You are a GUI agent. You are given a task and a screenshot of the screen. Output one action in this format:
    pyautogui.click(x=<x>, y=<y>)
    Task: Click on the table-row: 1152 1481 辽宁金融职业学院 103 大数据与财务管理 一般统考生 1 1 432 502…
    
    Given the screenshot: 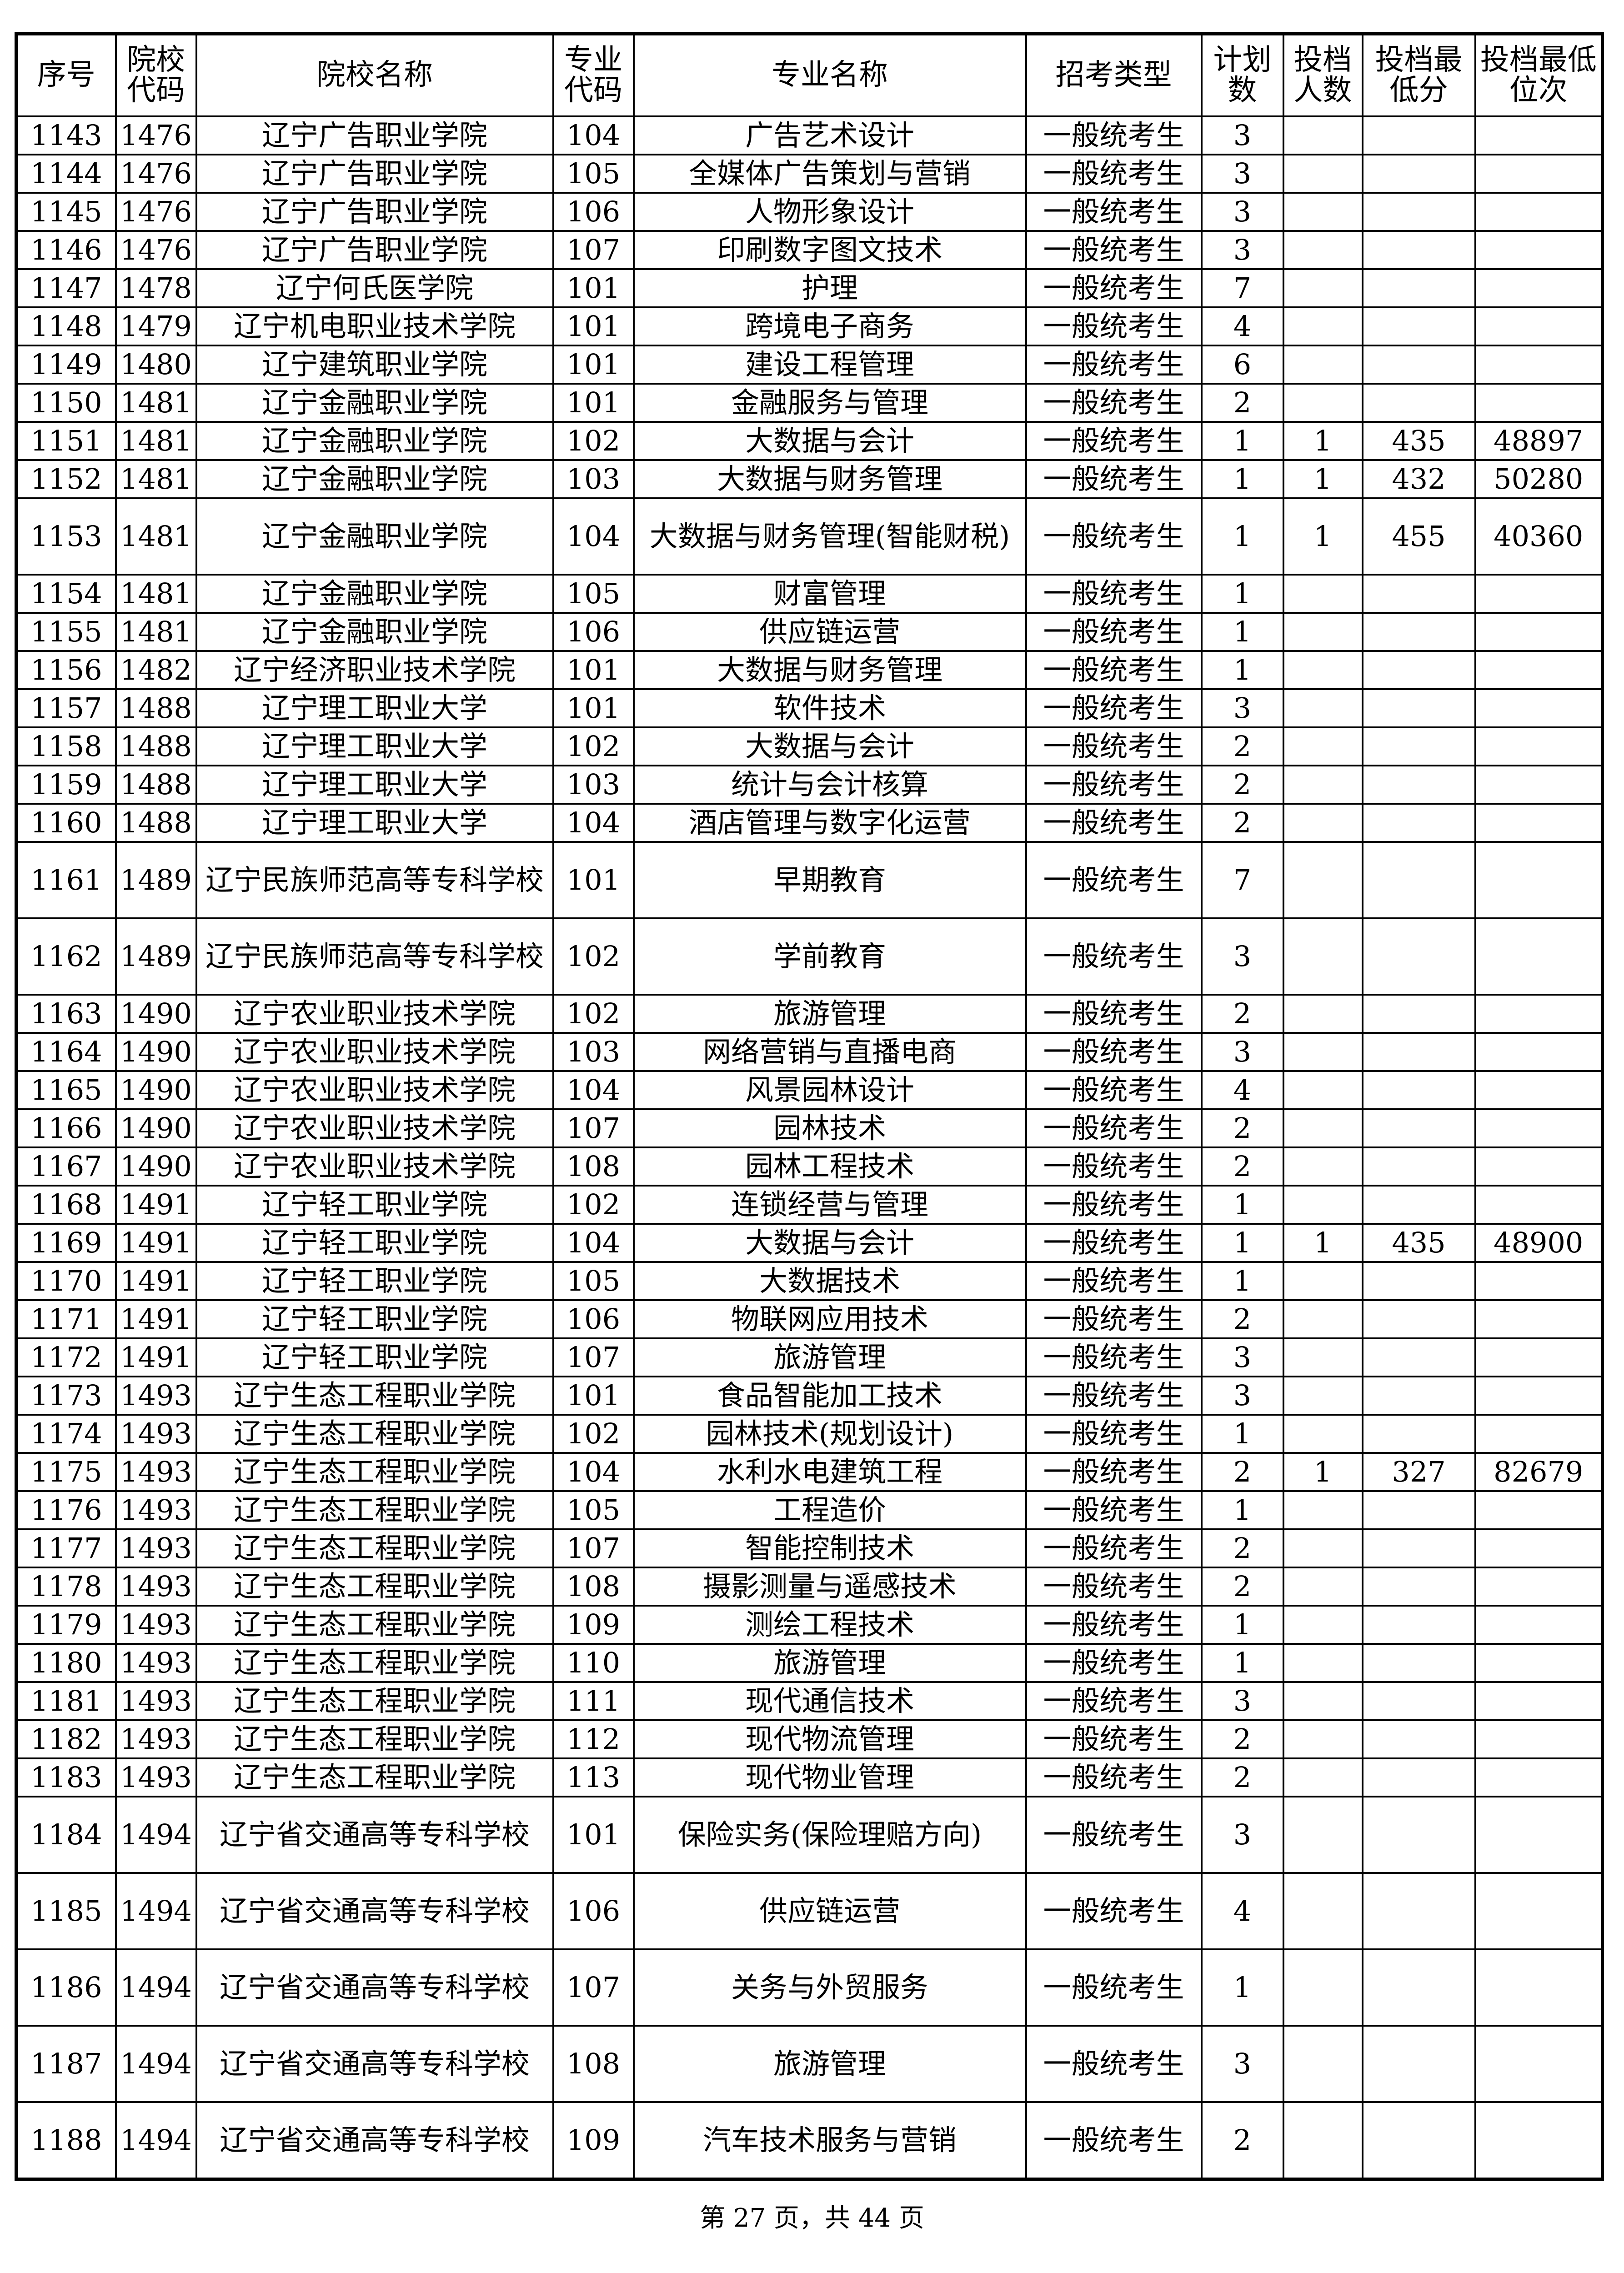 What is the action you would take?
    pyautogui.click(x=809, y=479)
    